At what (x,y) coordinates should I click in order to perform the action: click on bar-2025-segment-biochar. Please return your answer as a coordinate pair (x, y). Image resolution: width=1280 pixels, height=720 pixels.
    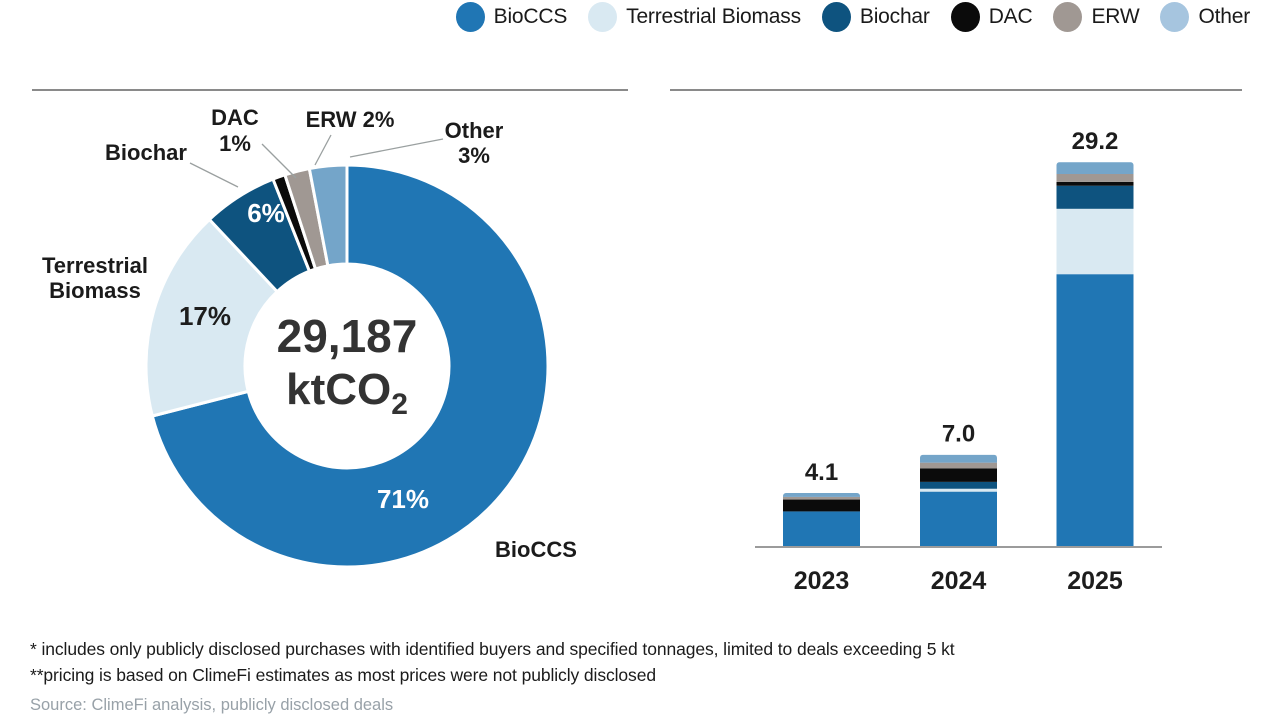
    Looking at the image, I should click on (1095, 197).